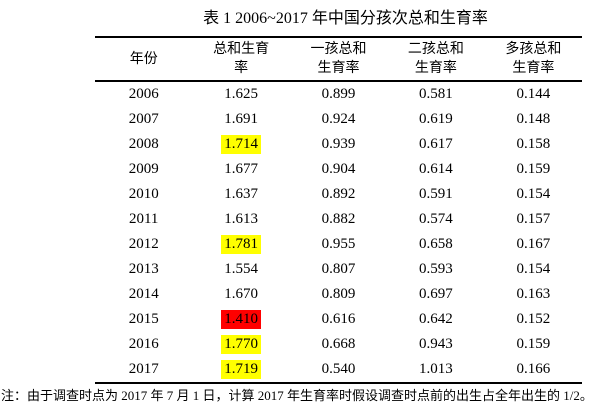 This screenshot has height=417, width=600. I want to click on first-child-tfr-cell: 0.924, so click(338, 119).